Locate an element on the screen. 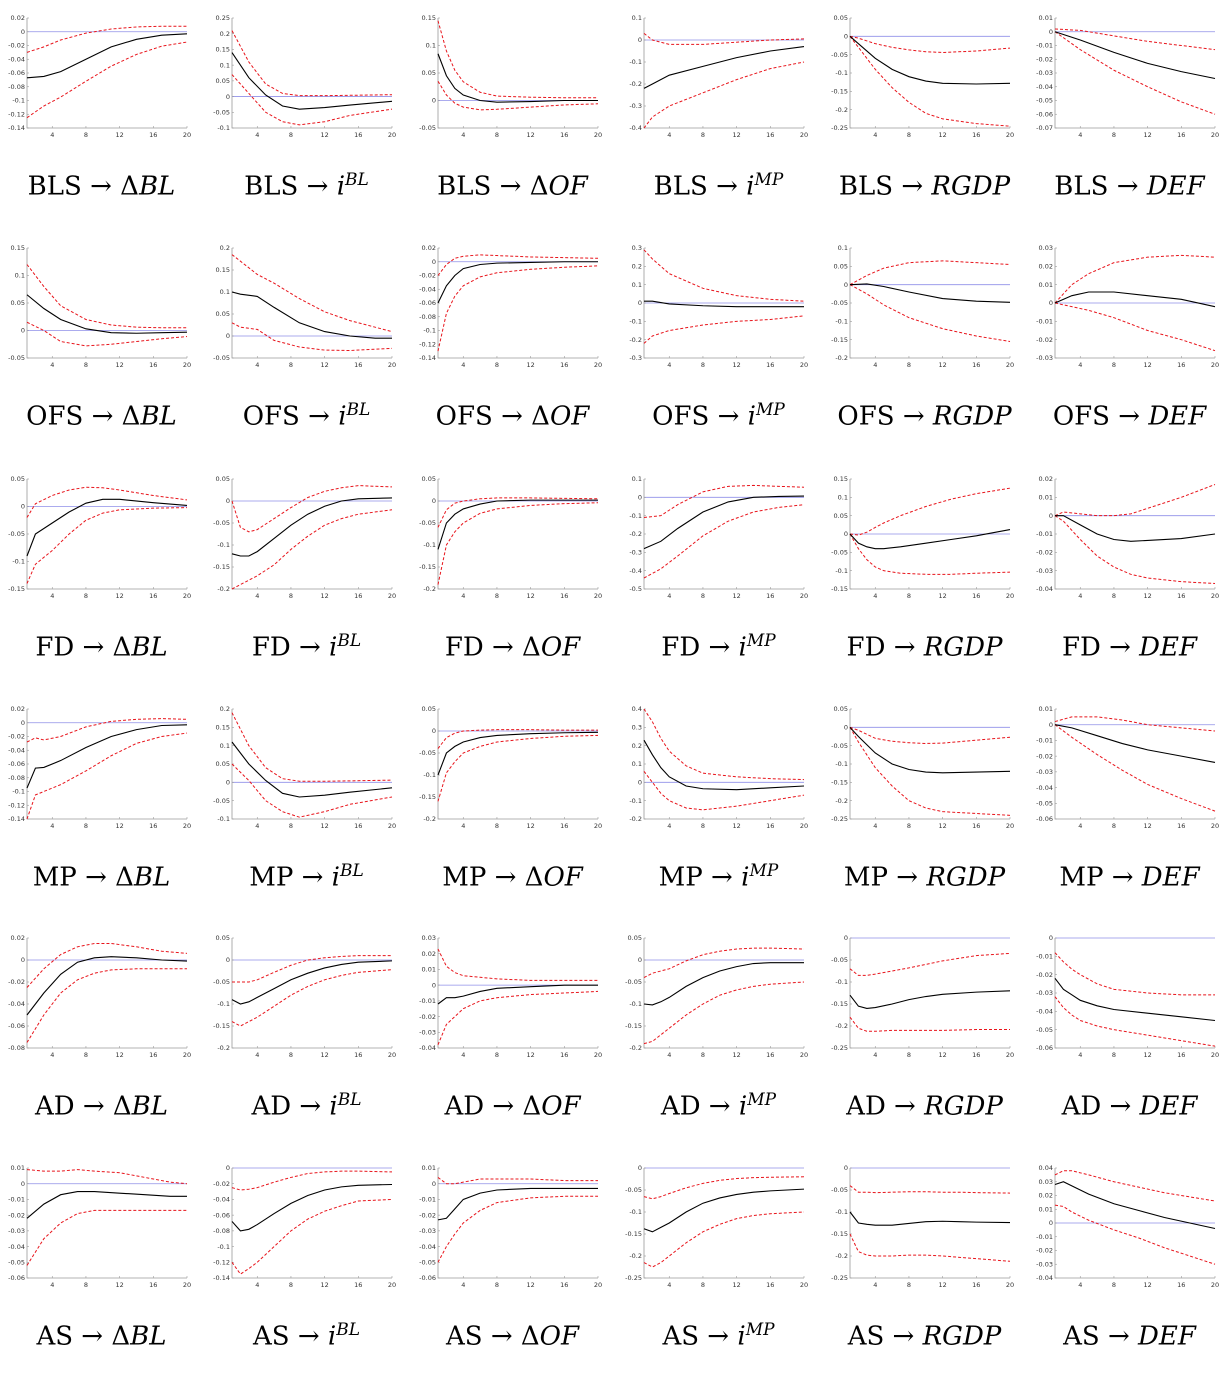 This screenshot has height=1398, width=1219. irf-plot: 0 -0.01 -0.02 -0.03 -0.04 -0.05 -0.06 4 8 12 16 20 is located at coordinates (1127, 996).